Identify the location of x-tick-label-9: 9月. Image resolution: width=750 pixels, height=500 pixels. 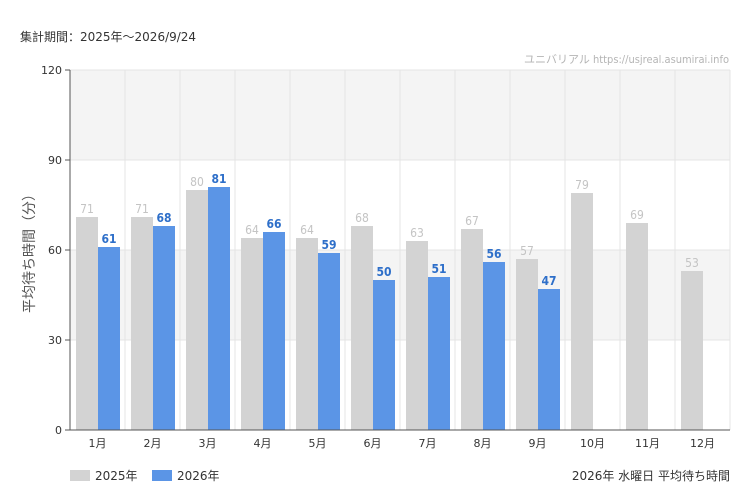
(538, 443).